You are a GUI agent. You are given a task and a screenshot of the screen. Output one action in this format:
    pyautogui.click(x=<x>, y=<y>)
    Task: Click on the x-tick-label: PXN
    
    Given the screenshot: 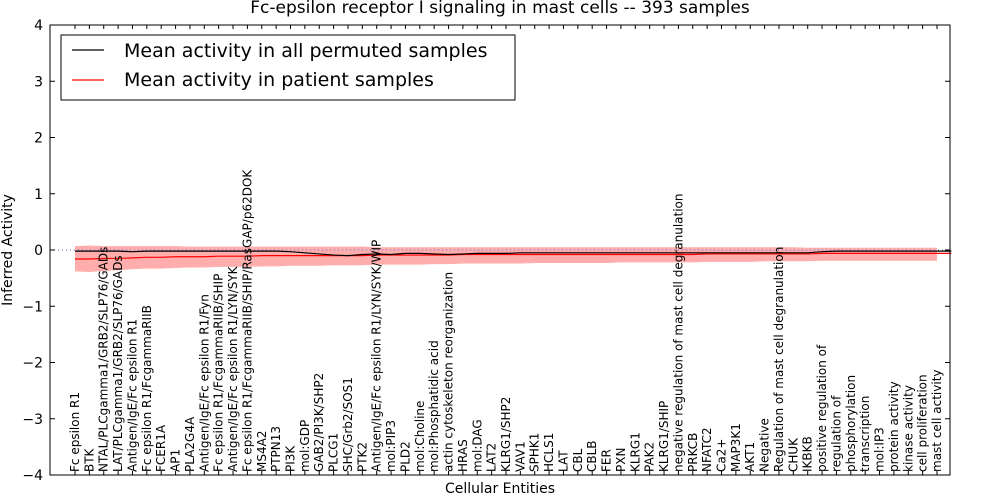 What is the action you would take?
    pyautogui.click(x=621, y=460)
    